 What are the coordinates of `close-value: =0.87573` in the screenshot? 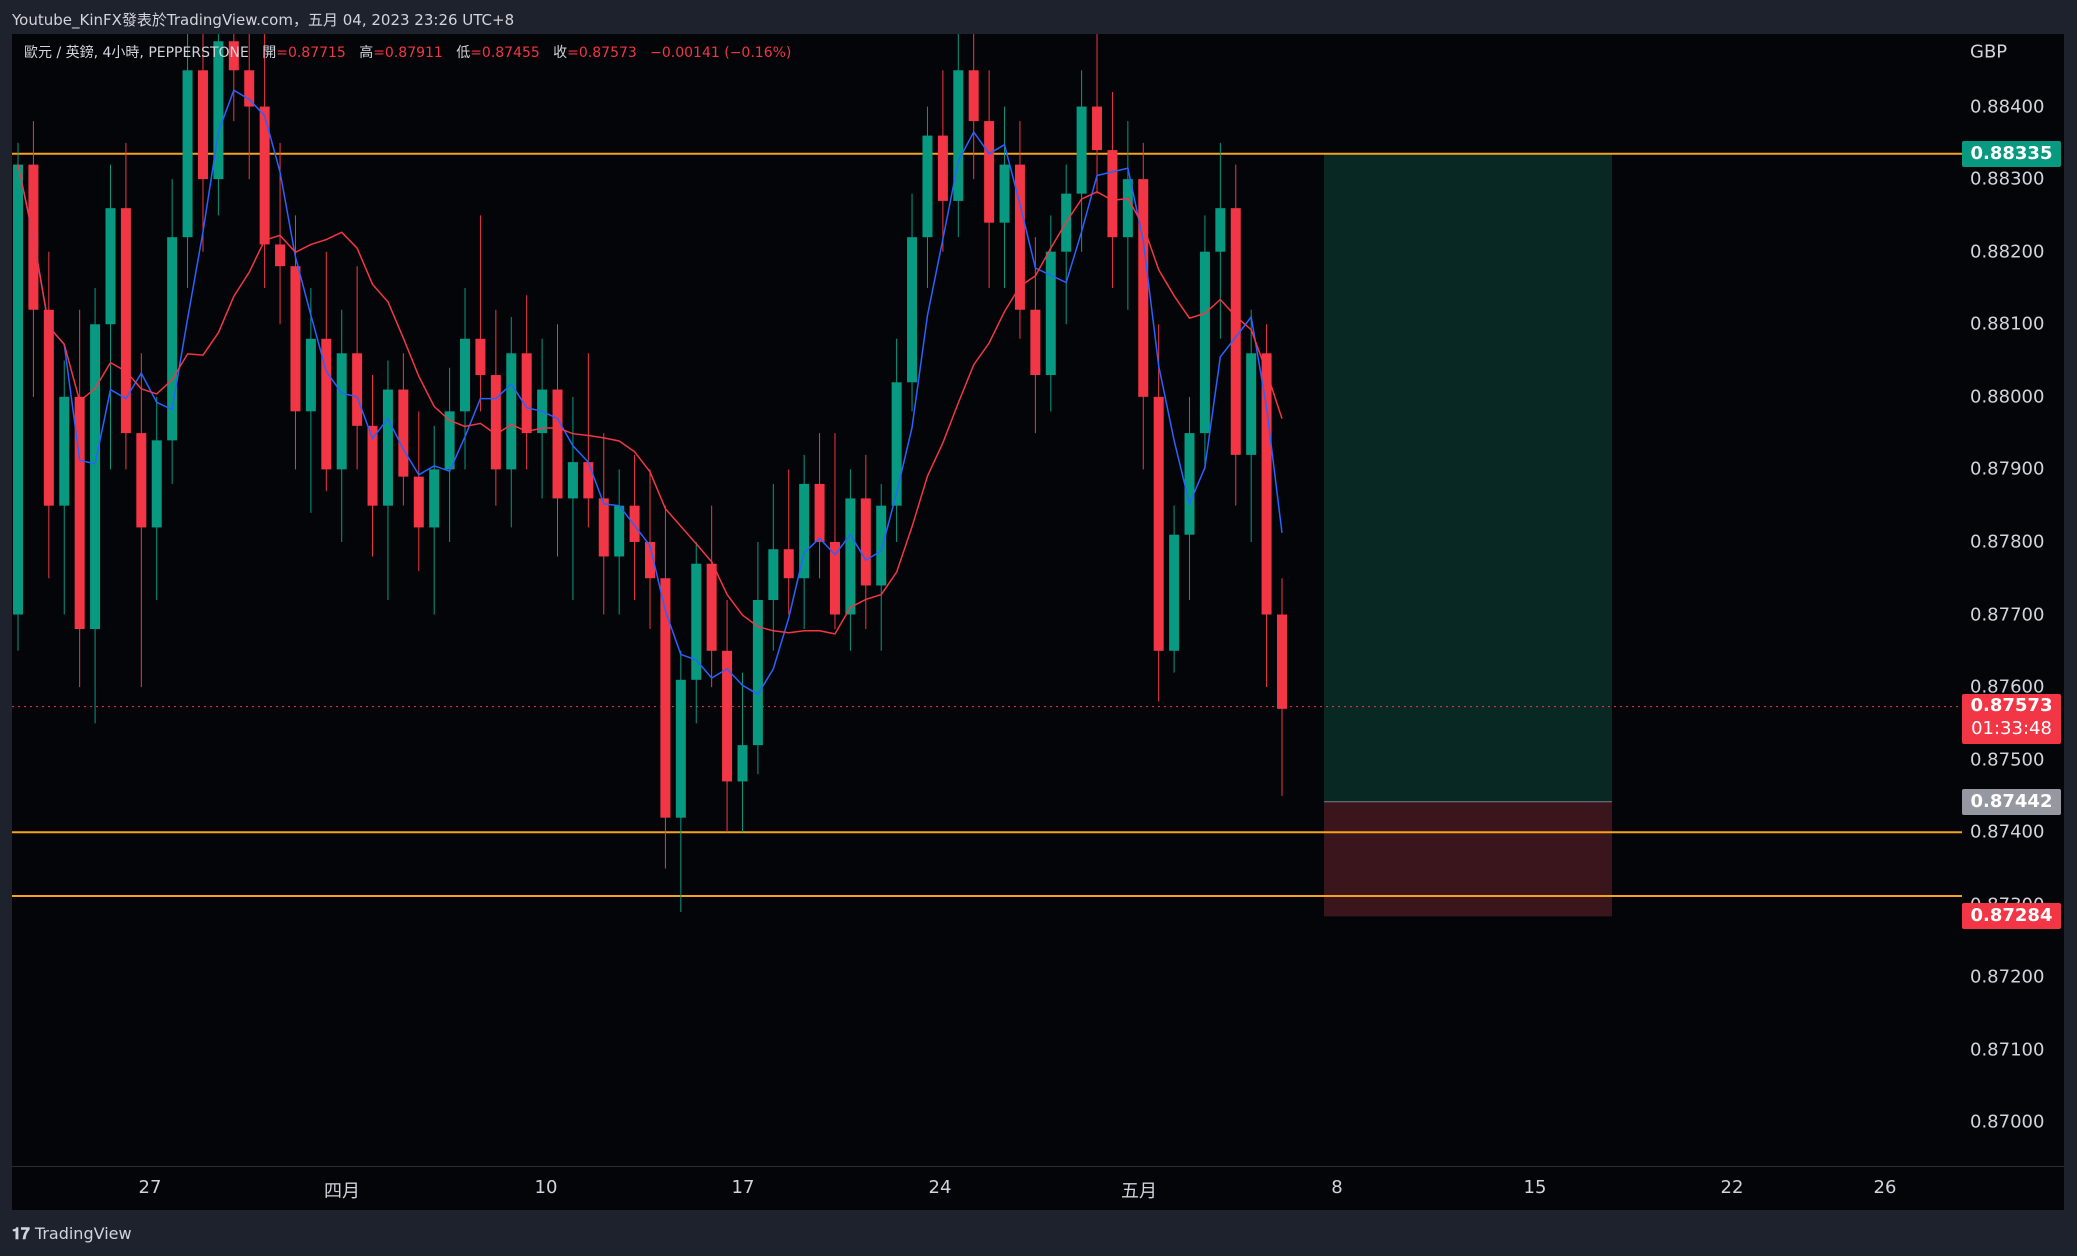 It's located at (602, 53).